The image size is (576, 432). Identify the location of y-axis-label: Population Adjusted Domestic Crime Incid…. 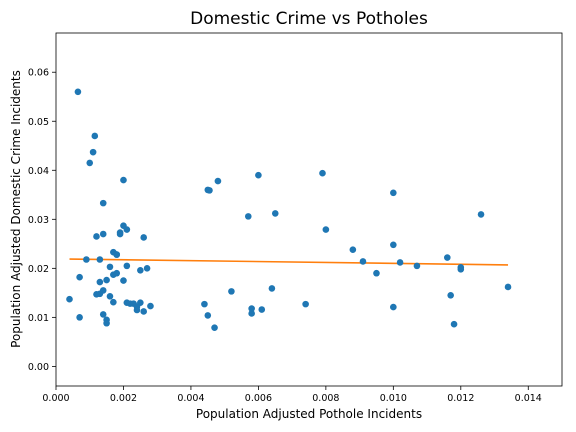
(16, 209).